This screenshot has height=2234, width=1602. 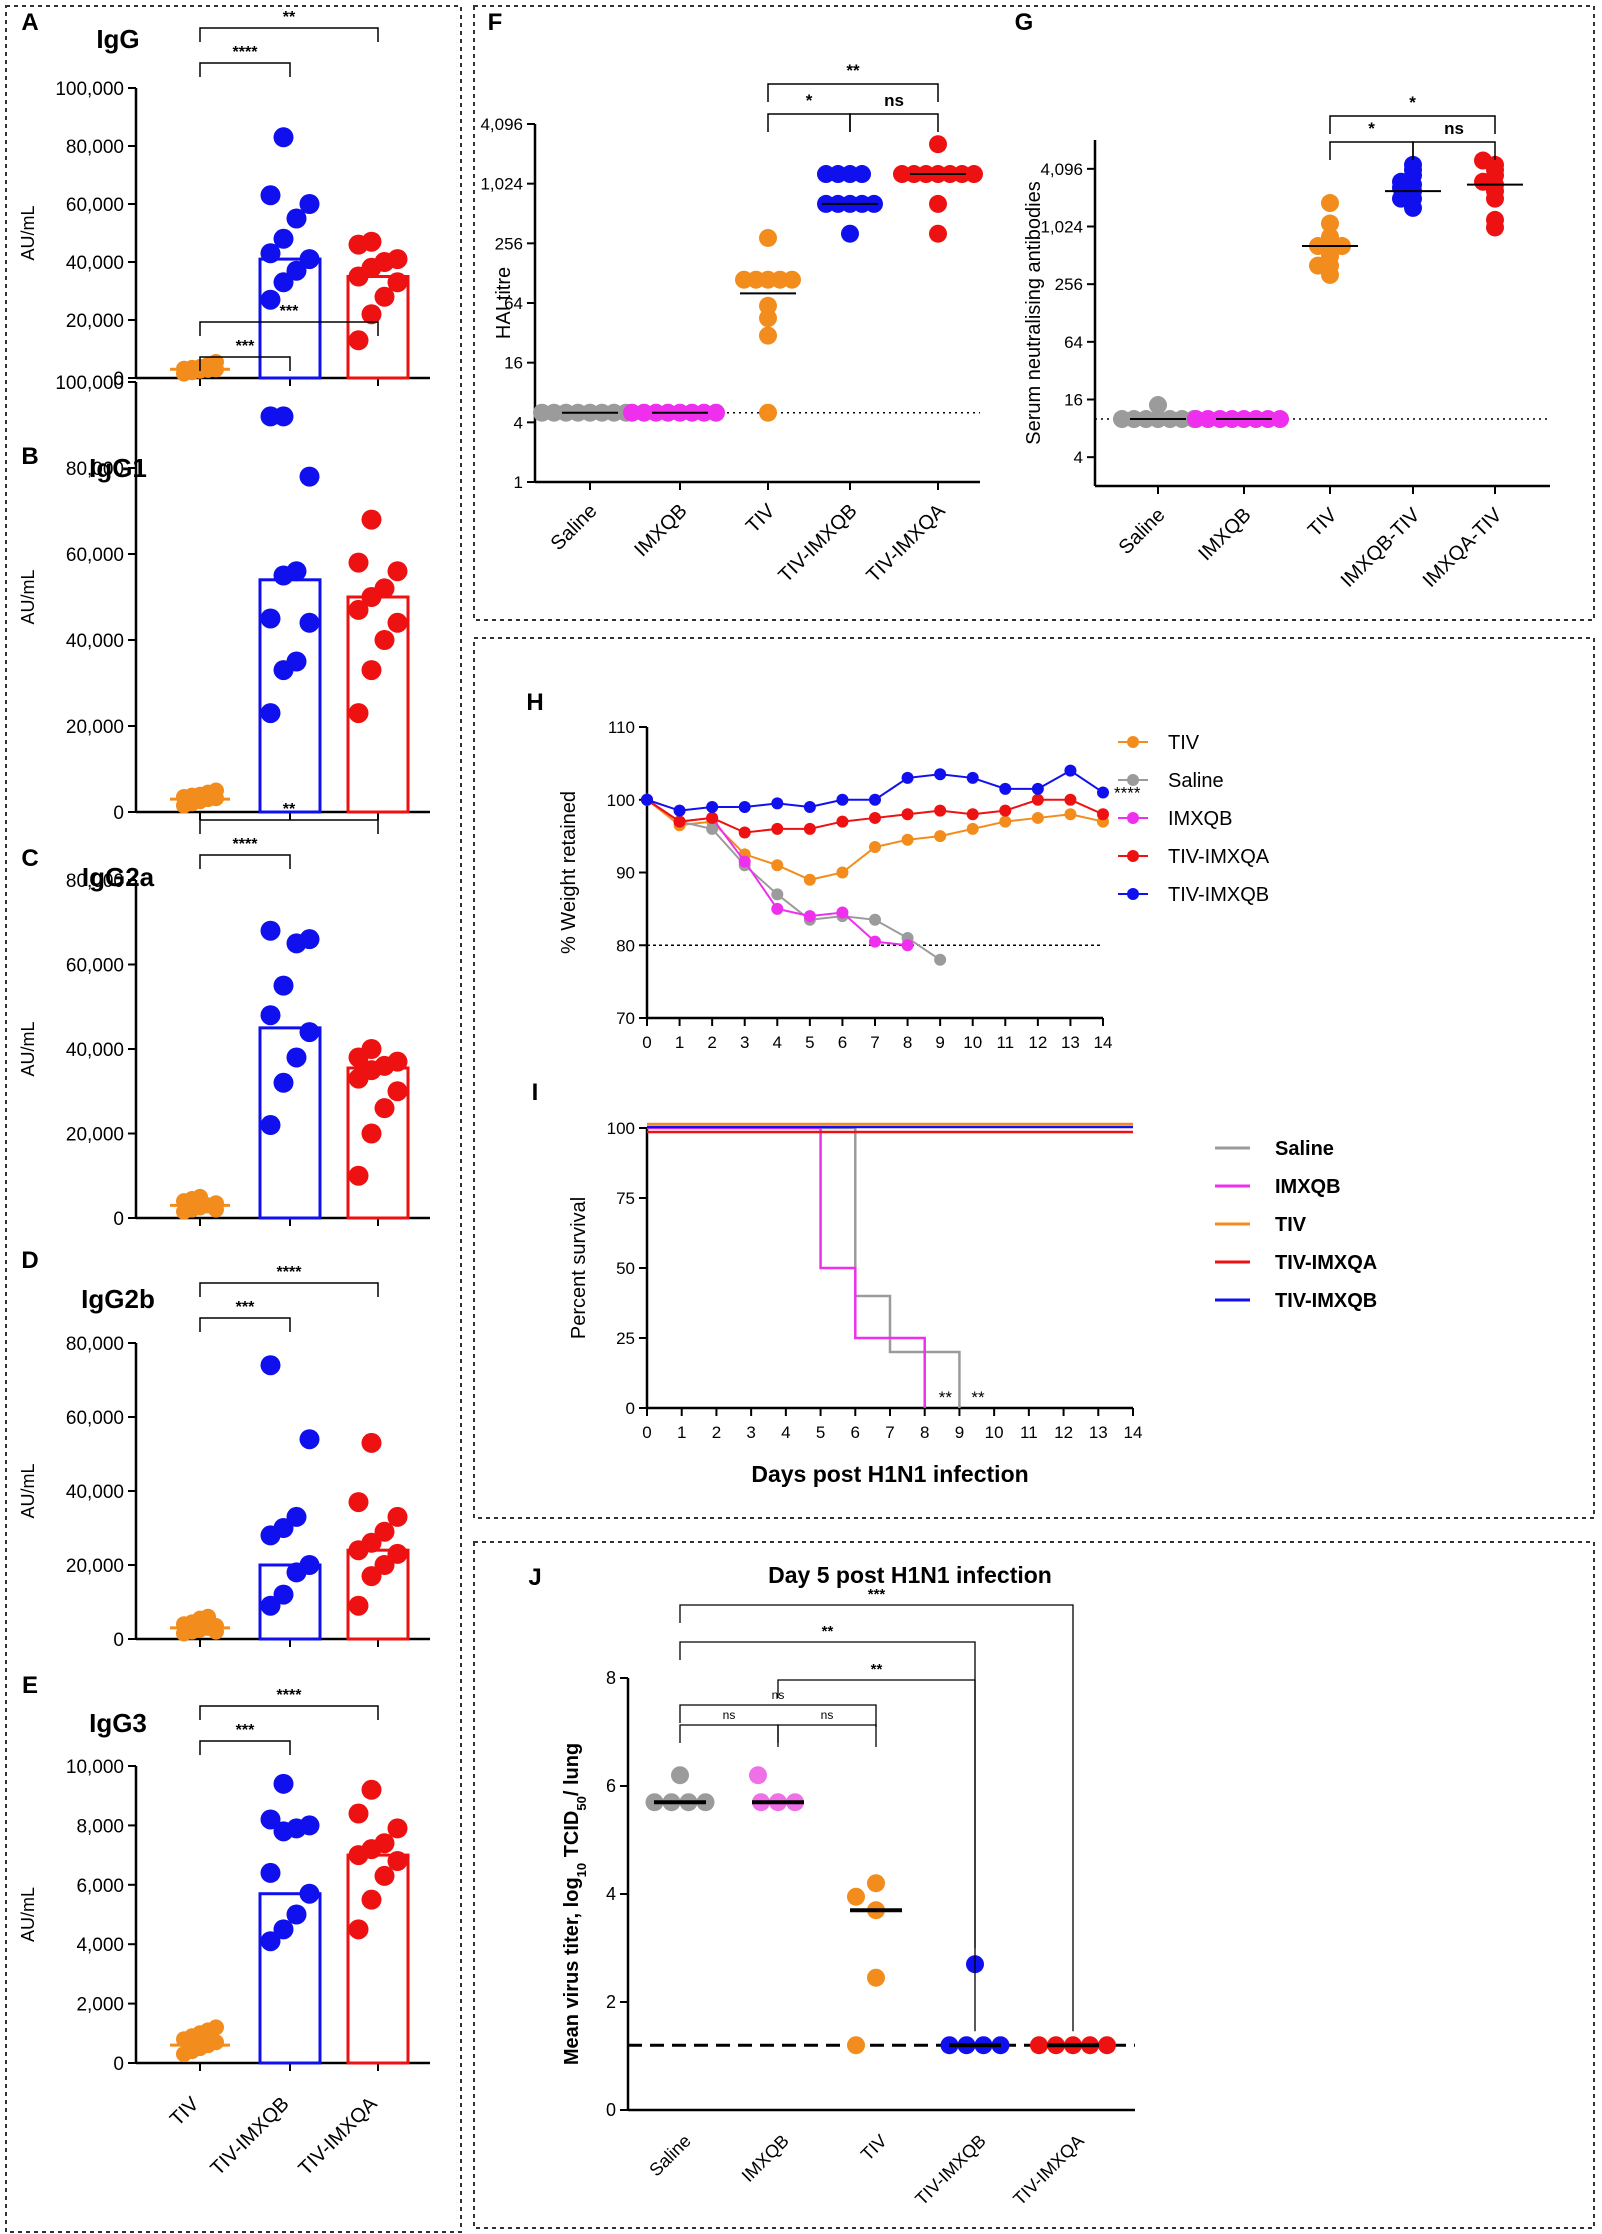 What do you see at coordinates (245, 1730) in the screenshot?
I see `significance-label: ***` at bounding box center [245, 1730].